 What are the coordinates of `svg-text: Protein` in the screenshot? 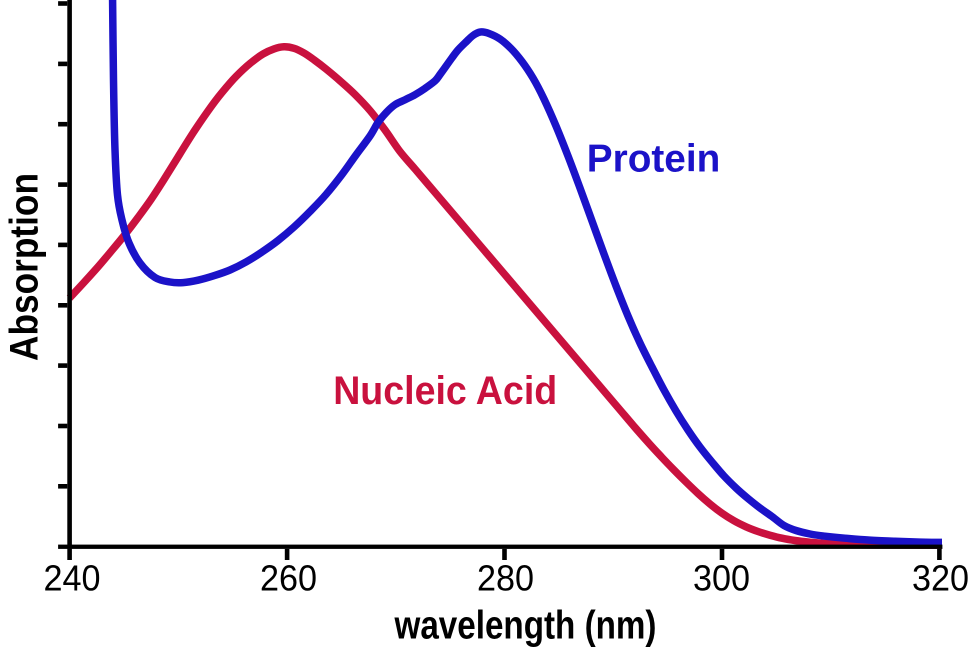 It's located at (654, 158).